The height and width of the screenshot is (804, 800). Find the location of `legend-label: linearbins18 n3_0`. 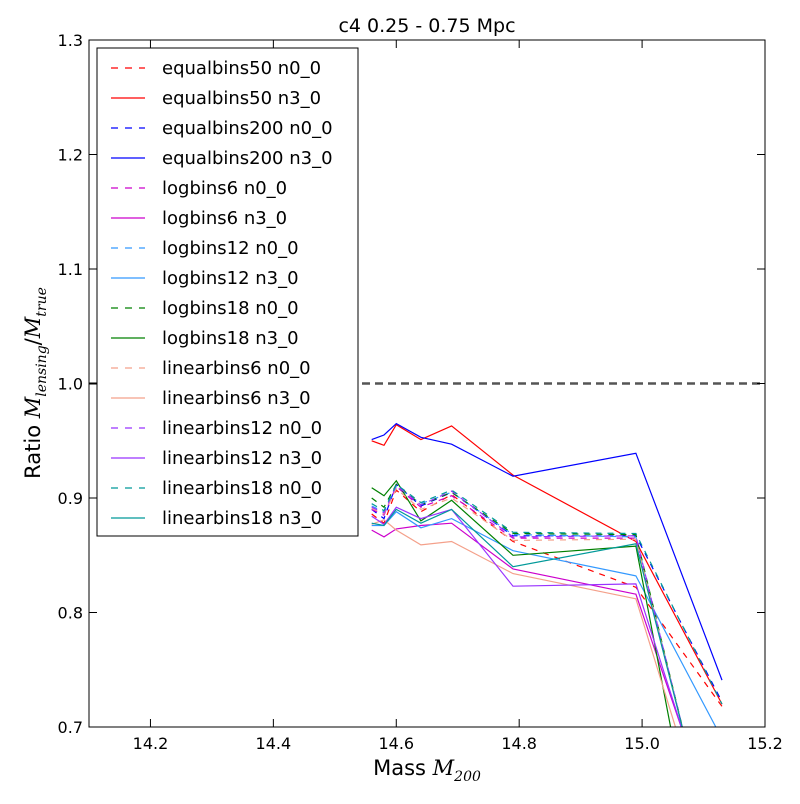

legend-label: linearbins18 n3_0 is located at coordinates (242, 518).